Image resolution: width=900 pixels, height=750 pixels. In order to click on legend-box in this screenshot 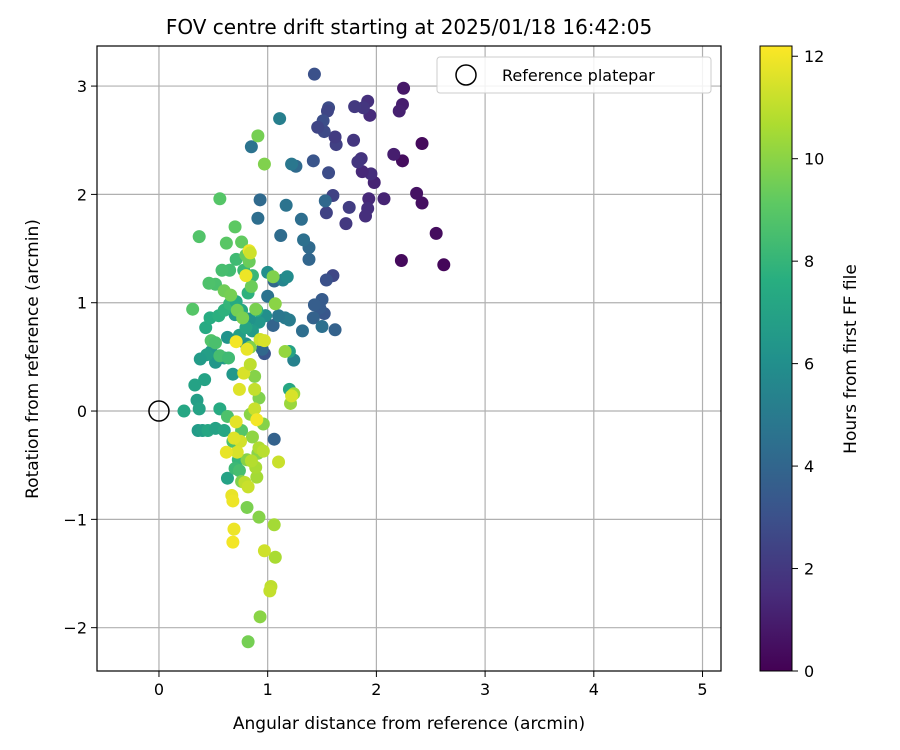, I will do `click(574, 75)`.